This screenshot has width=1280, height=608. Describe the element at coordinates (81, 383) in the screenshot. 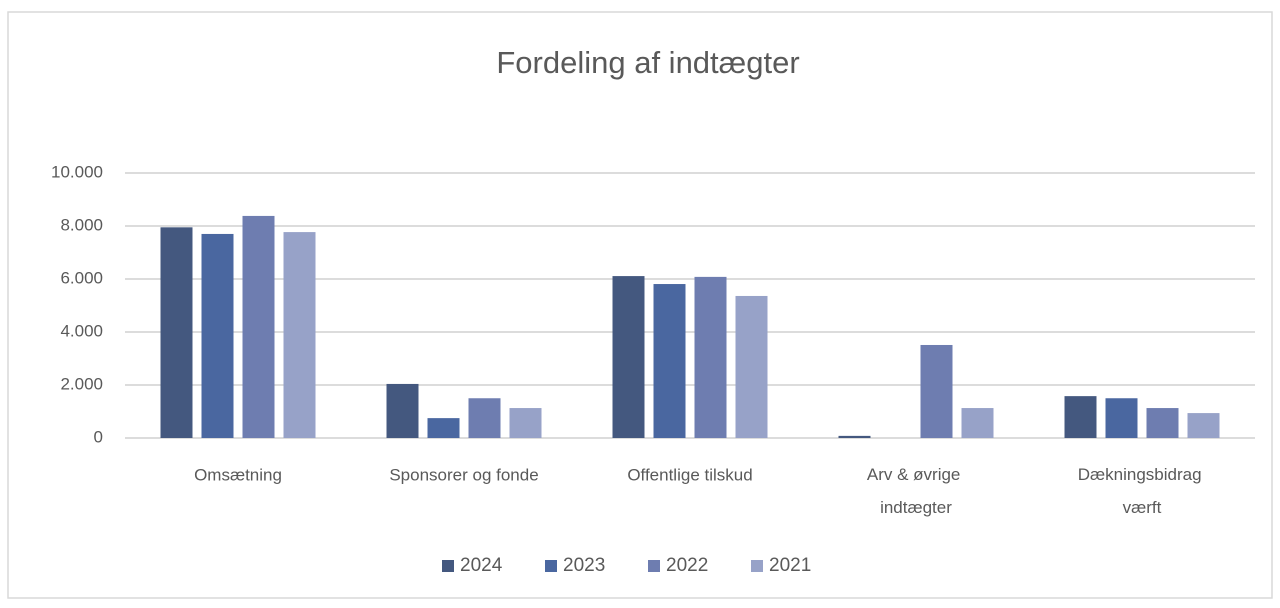

I see `y-tick-label: 2.000` at that location.